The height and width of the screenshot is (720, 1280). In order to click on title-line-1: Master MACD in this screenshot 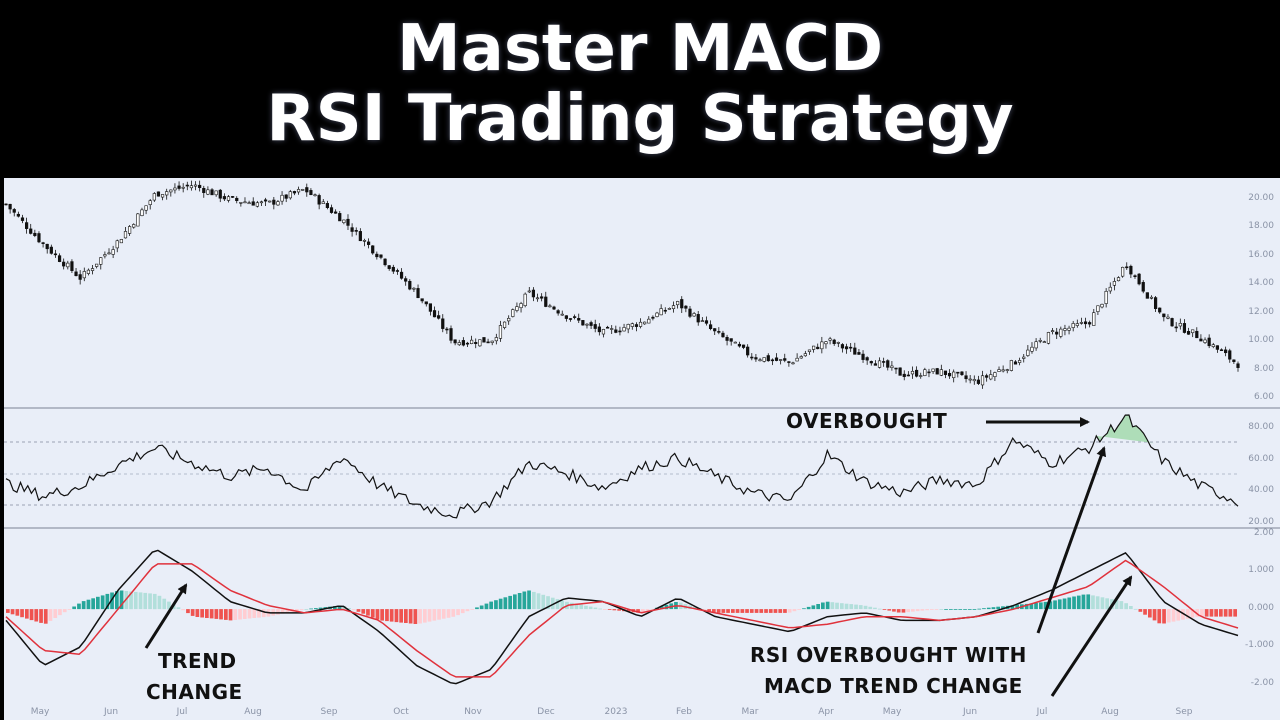, I will do `click(640, 49)`.